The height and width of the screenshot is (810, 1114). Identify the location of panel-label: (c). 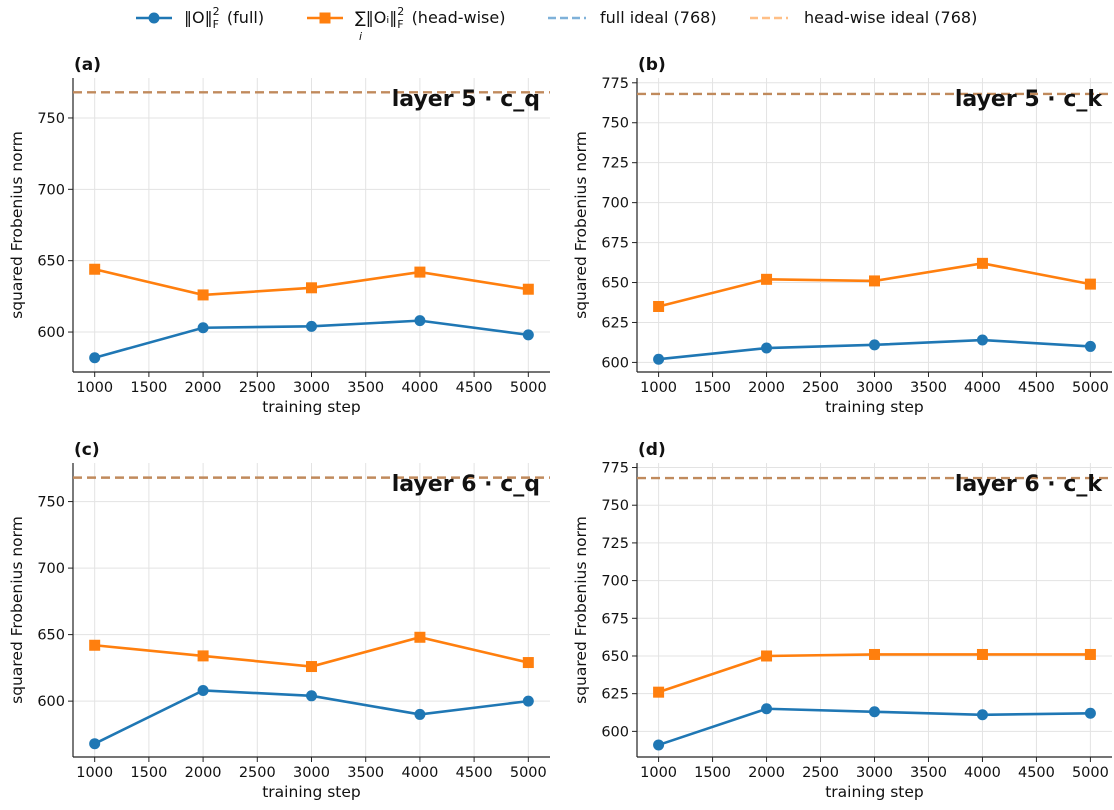
(87, 450).